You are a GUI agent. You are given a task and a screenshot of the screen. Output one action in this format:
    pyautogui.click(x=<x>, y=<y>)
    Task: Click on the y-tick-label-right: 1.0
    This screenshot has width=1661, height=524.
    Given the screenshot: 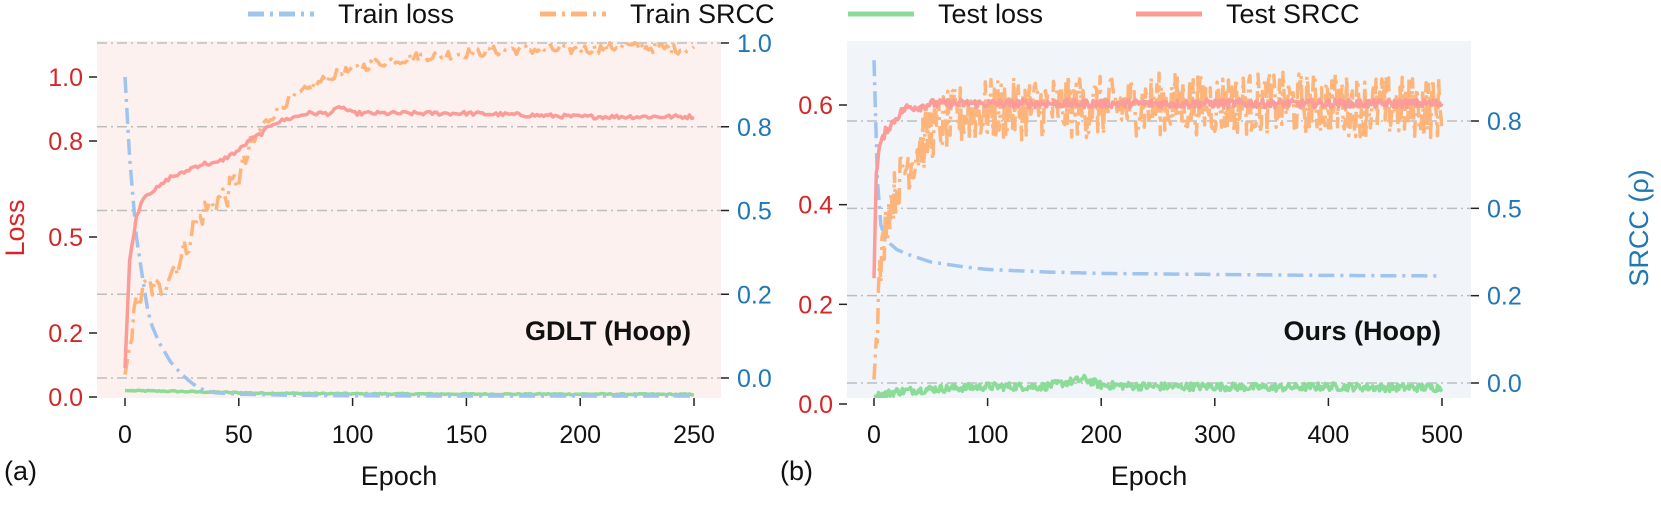 What is the action you would take?
    pyautogui.click(x=754, y=44)
    